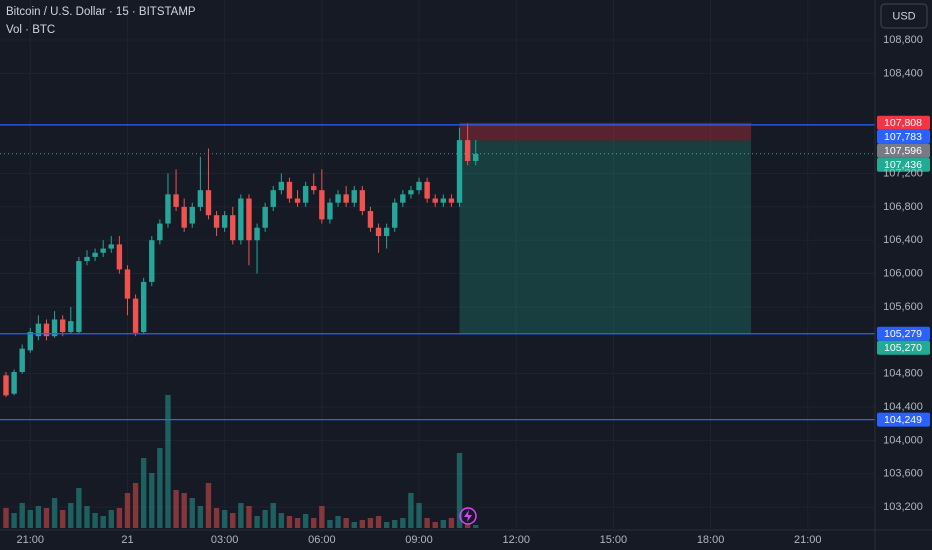 The image size is (932, 550). I want to click on price-badge-label: 104,249, so click(903, 420).